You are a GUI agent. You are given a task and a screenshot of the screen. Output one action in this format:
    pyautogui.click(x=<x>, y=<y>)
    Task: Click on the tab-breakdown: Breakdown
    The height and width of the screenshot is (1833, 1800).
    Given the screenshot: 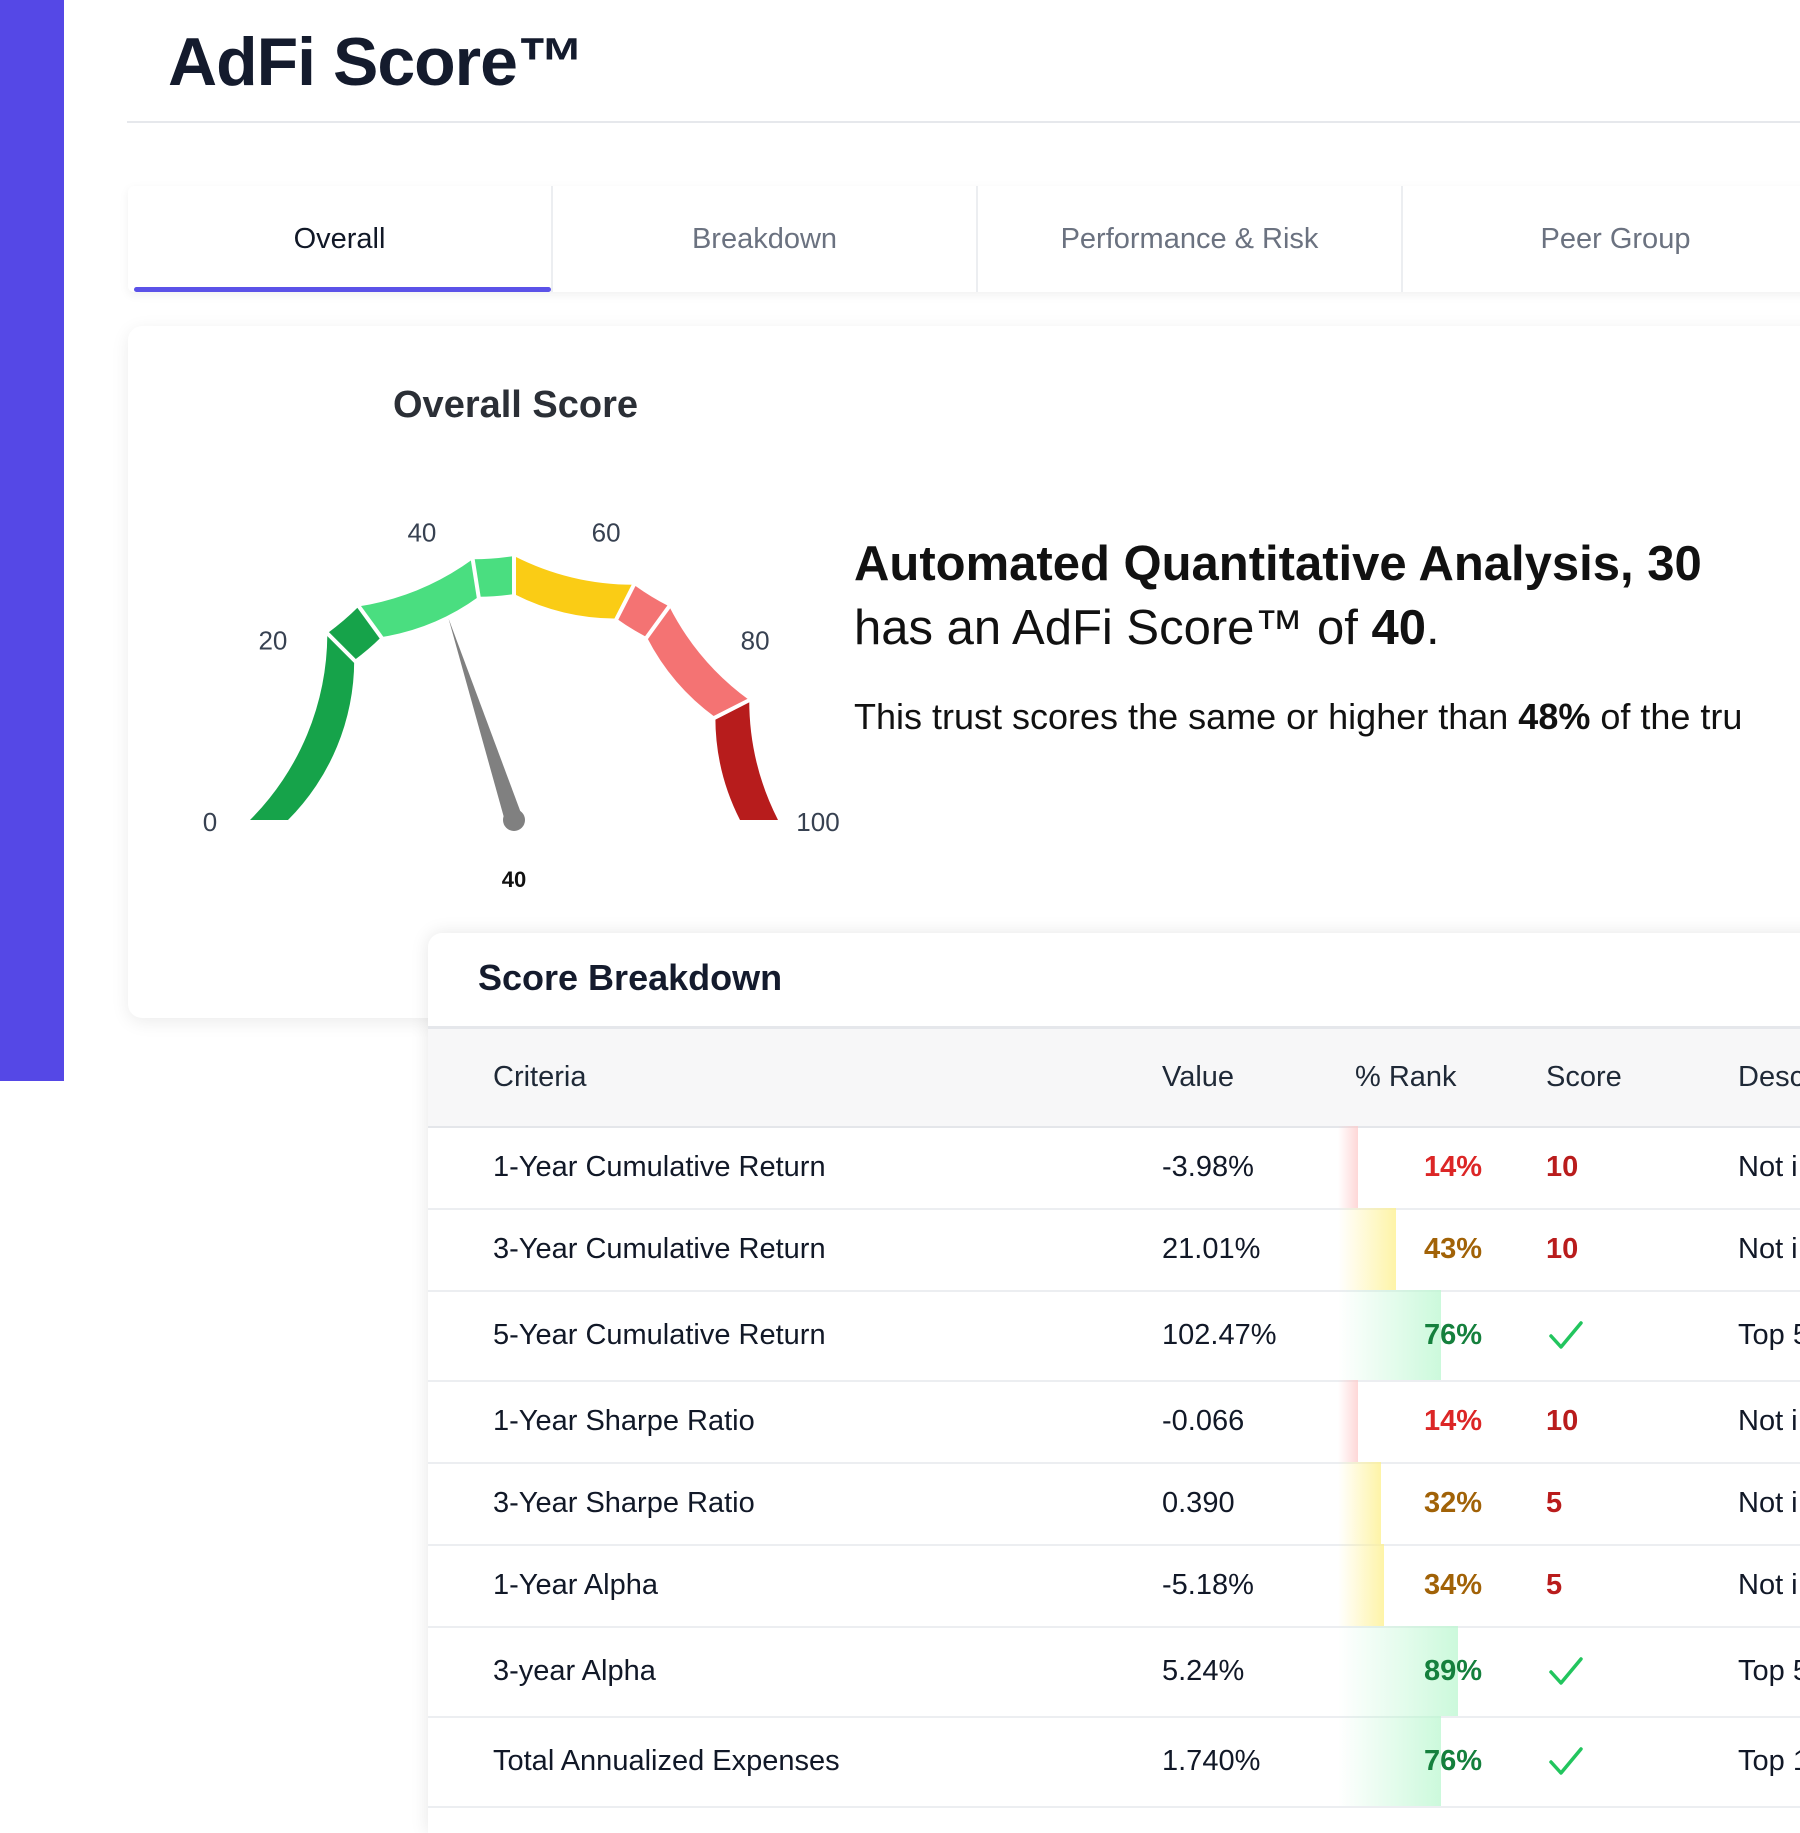 What is the action you would take?
    pyautogui.click(x=765, y=239)
    